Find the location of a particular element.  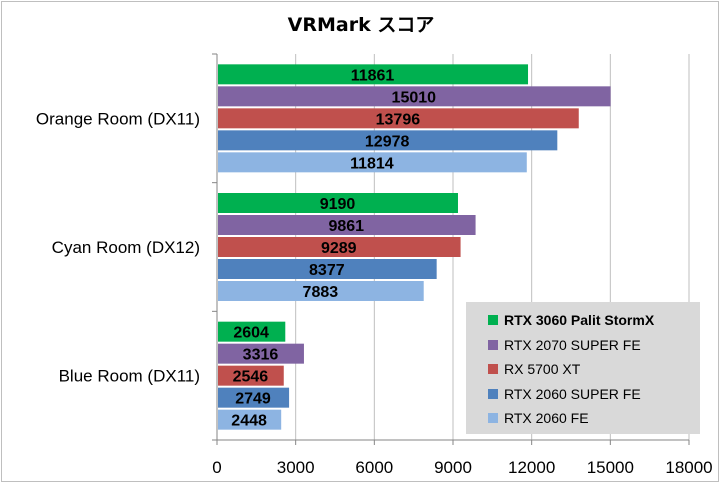

data-label: 12978 is located at coordinates (387, 141).